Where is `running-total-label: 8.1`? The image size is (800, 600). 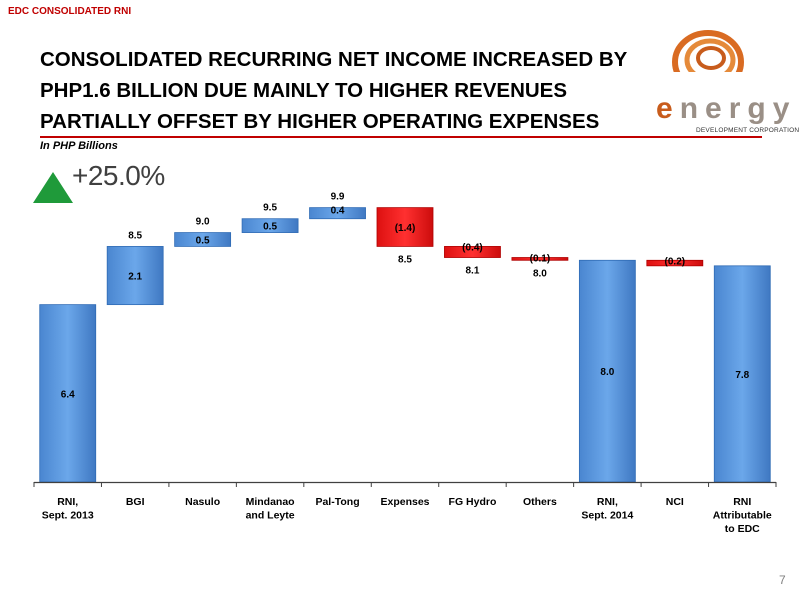 running-total-label: 8.1 is located at coordinates (473, 271).